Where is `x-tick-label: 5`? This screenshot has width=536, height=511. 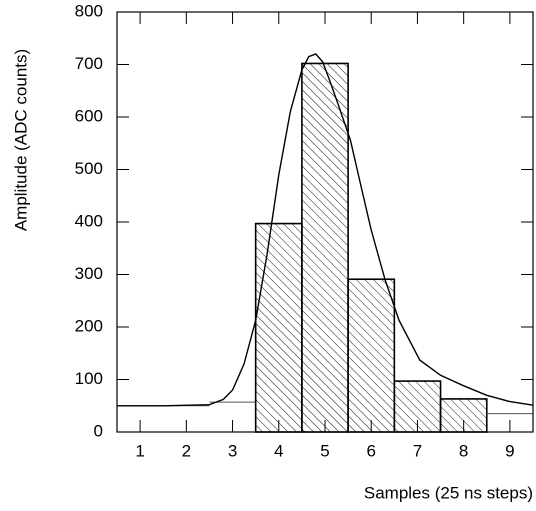 x-tick-label: 5 is located at coordinates (324, 450).